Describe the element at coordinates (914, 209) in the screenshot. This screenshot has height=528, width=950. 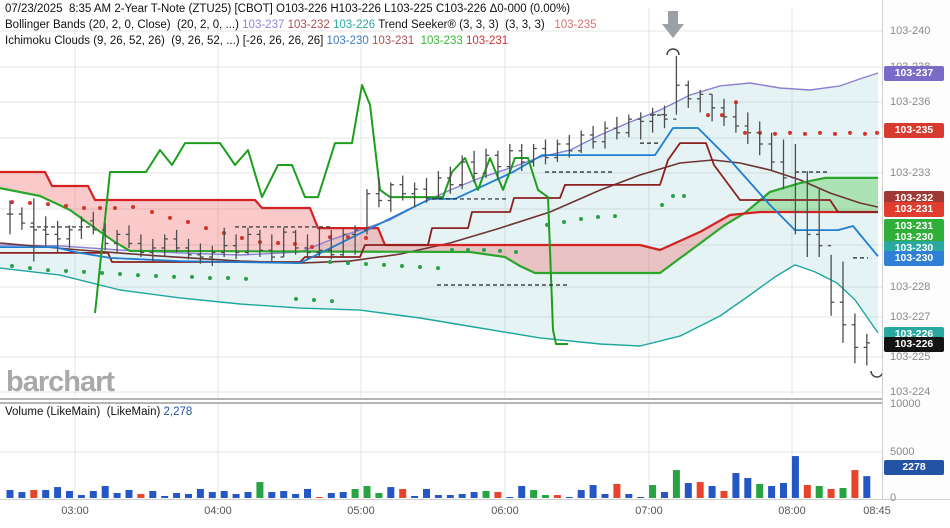
I see `price-axis-value-badge: 103-231` at that location.